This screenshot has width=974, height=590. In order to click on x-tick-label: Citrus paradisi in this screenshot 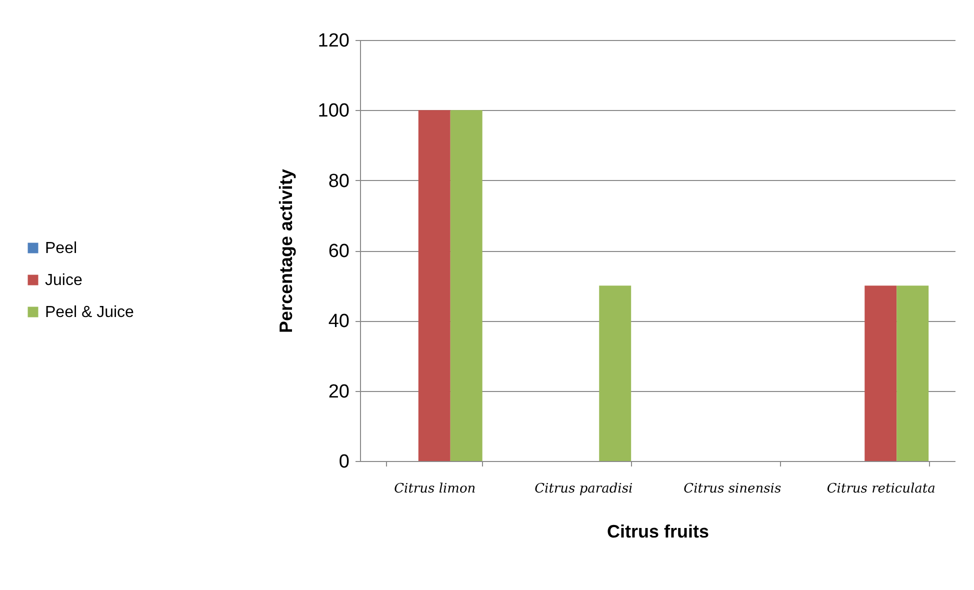, I will do `click(583, 489)`.